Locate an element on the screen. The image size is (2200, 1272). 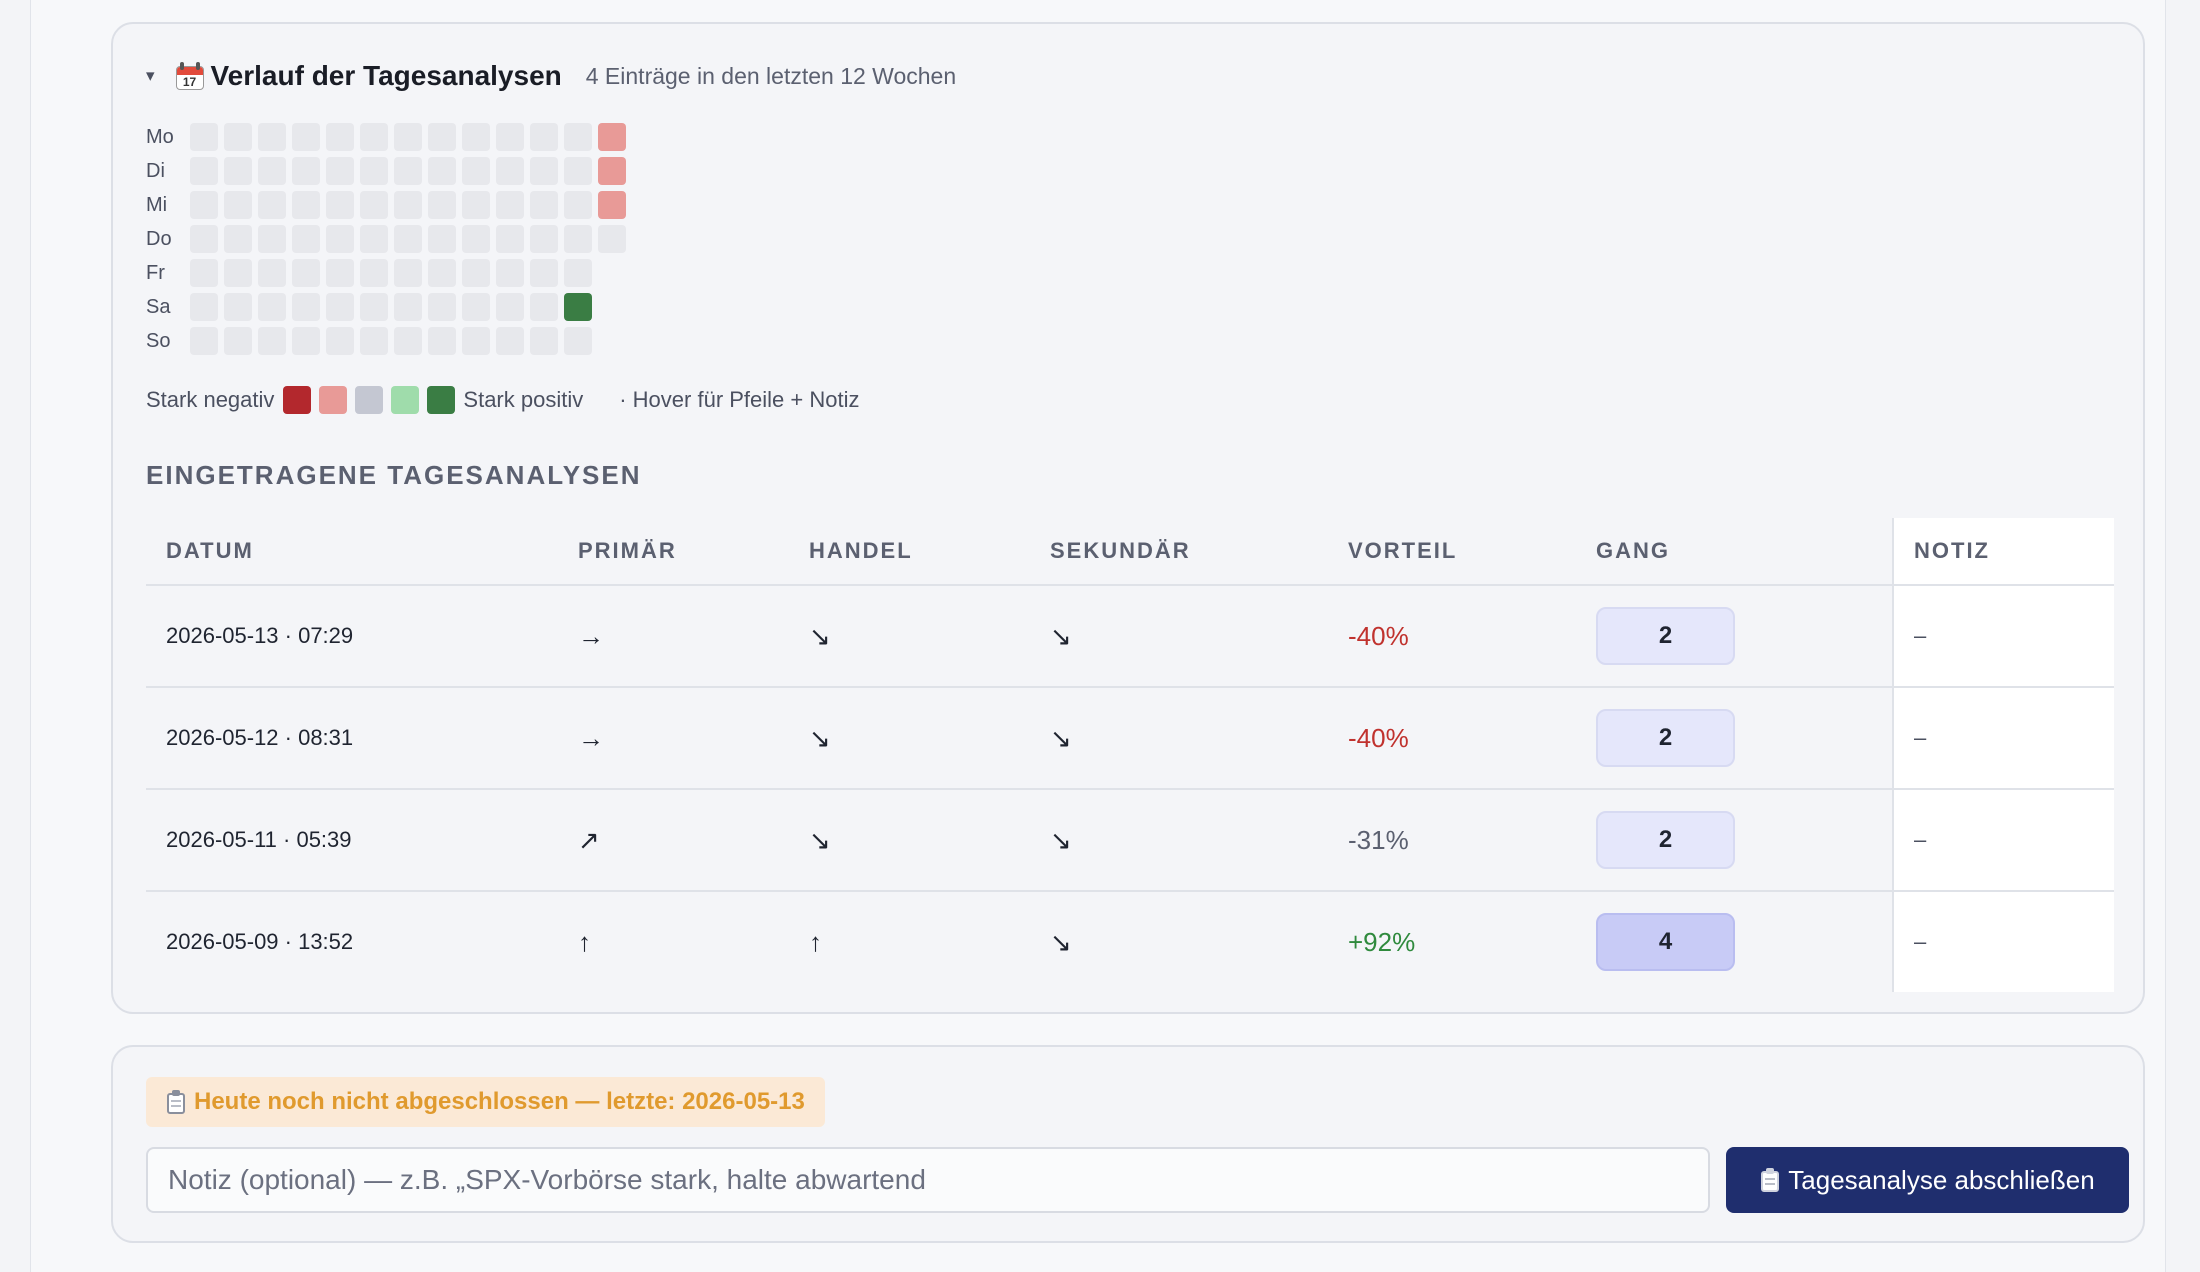
heatmap-row: Di is located at coordinates (389, 171).